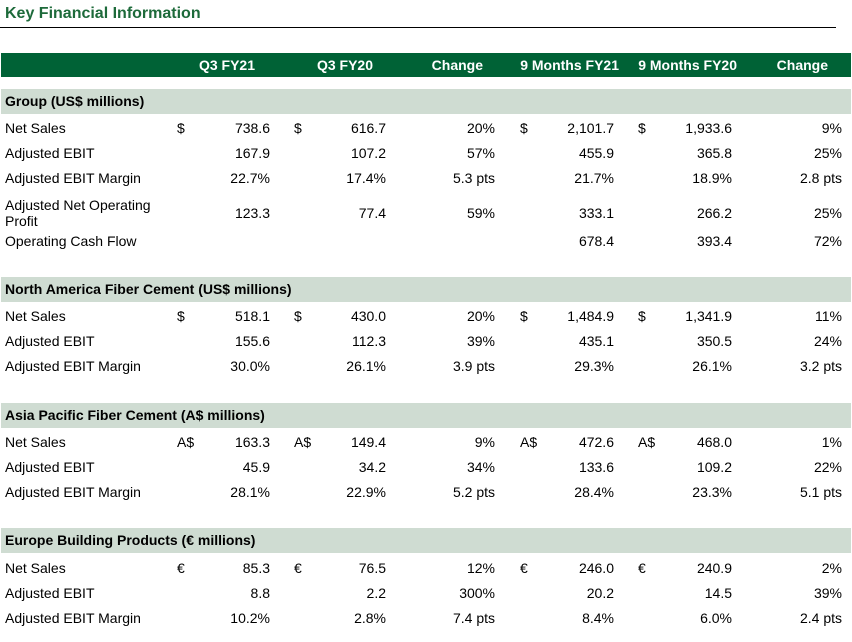 The image size is (852, 642). Describe the element at coordinates (594, 178) in the screenshot. I see `cell-v3: 21.7%` at that location.